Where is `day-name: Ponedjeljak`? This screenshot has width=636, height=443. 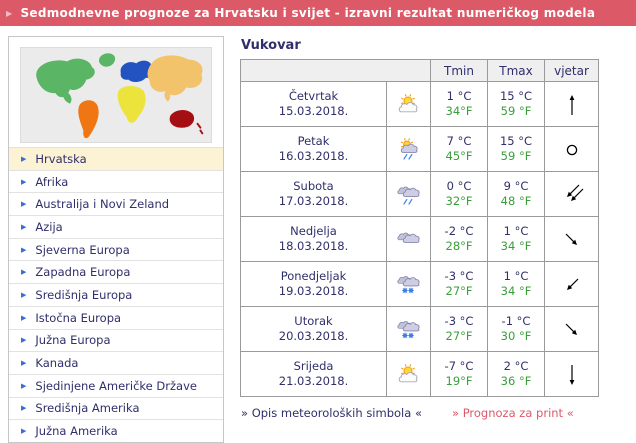 day-name: Ponedjeljak is located at coordinates (313, 276).